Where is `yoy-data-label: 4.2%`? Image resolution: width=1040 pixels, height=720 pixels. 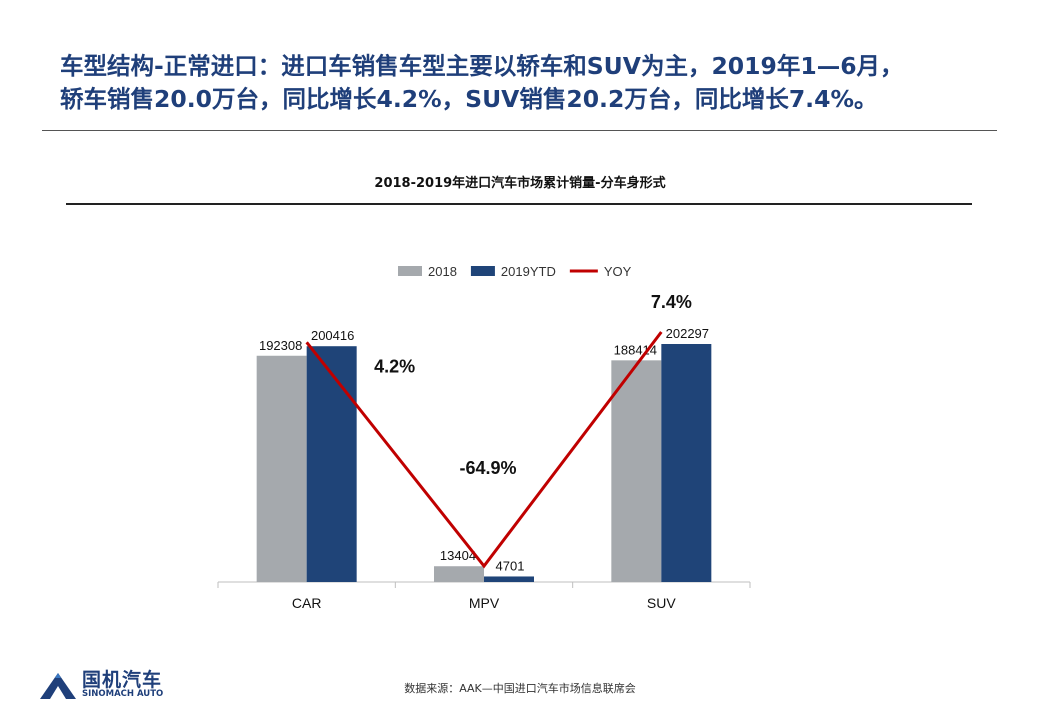
yoy-data-label: 4.2% is located at coordinates (394, 366).